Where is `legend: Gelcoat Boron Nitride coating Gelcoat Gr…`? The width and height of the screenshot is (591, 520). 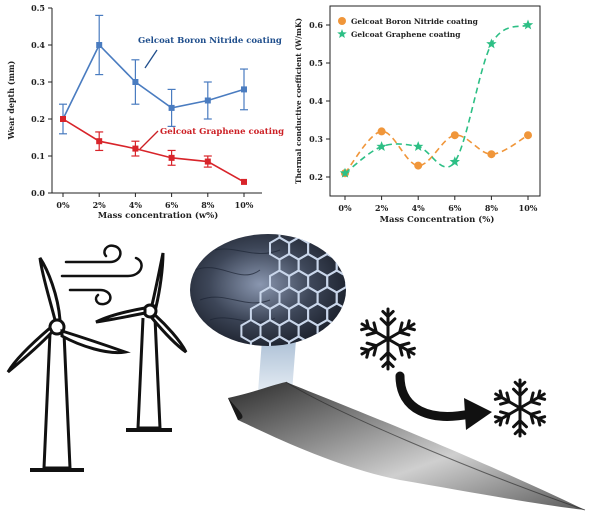
legend: Gelcoat Boron Nitride coating Gelcoat Gr… is located at coordinates (408, 28).